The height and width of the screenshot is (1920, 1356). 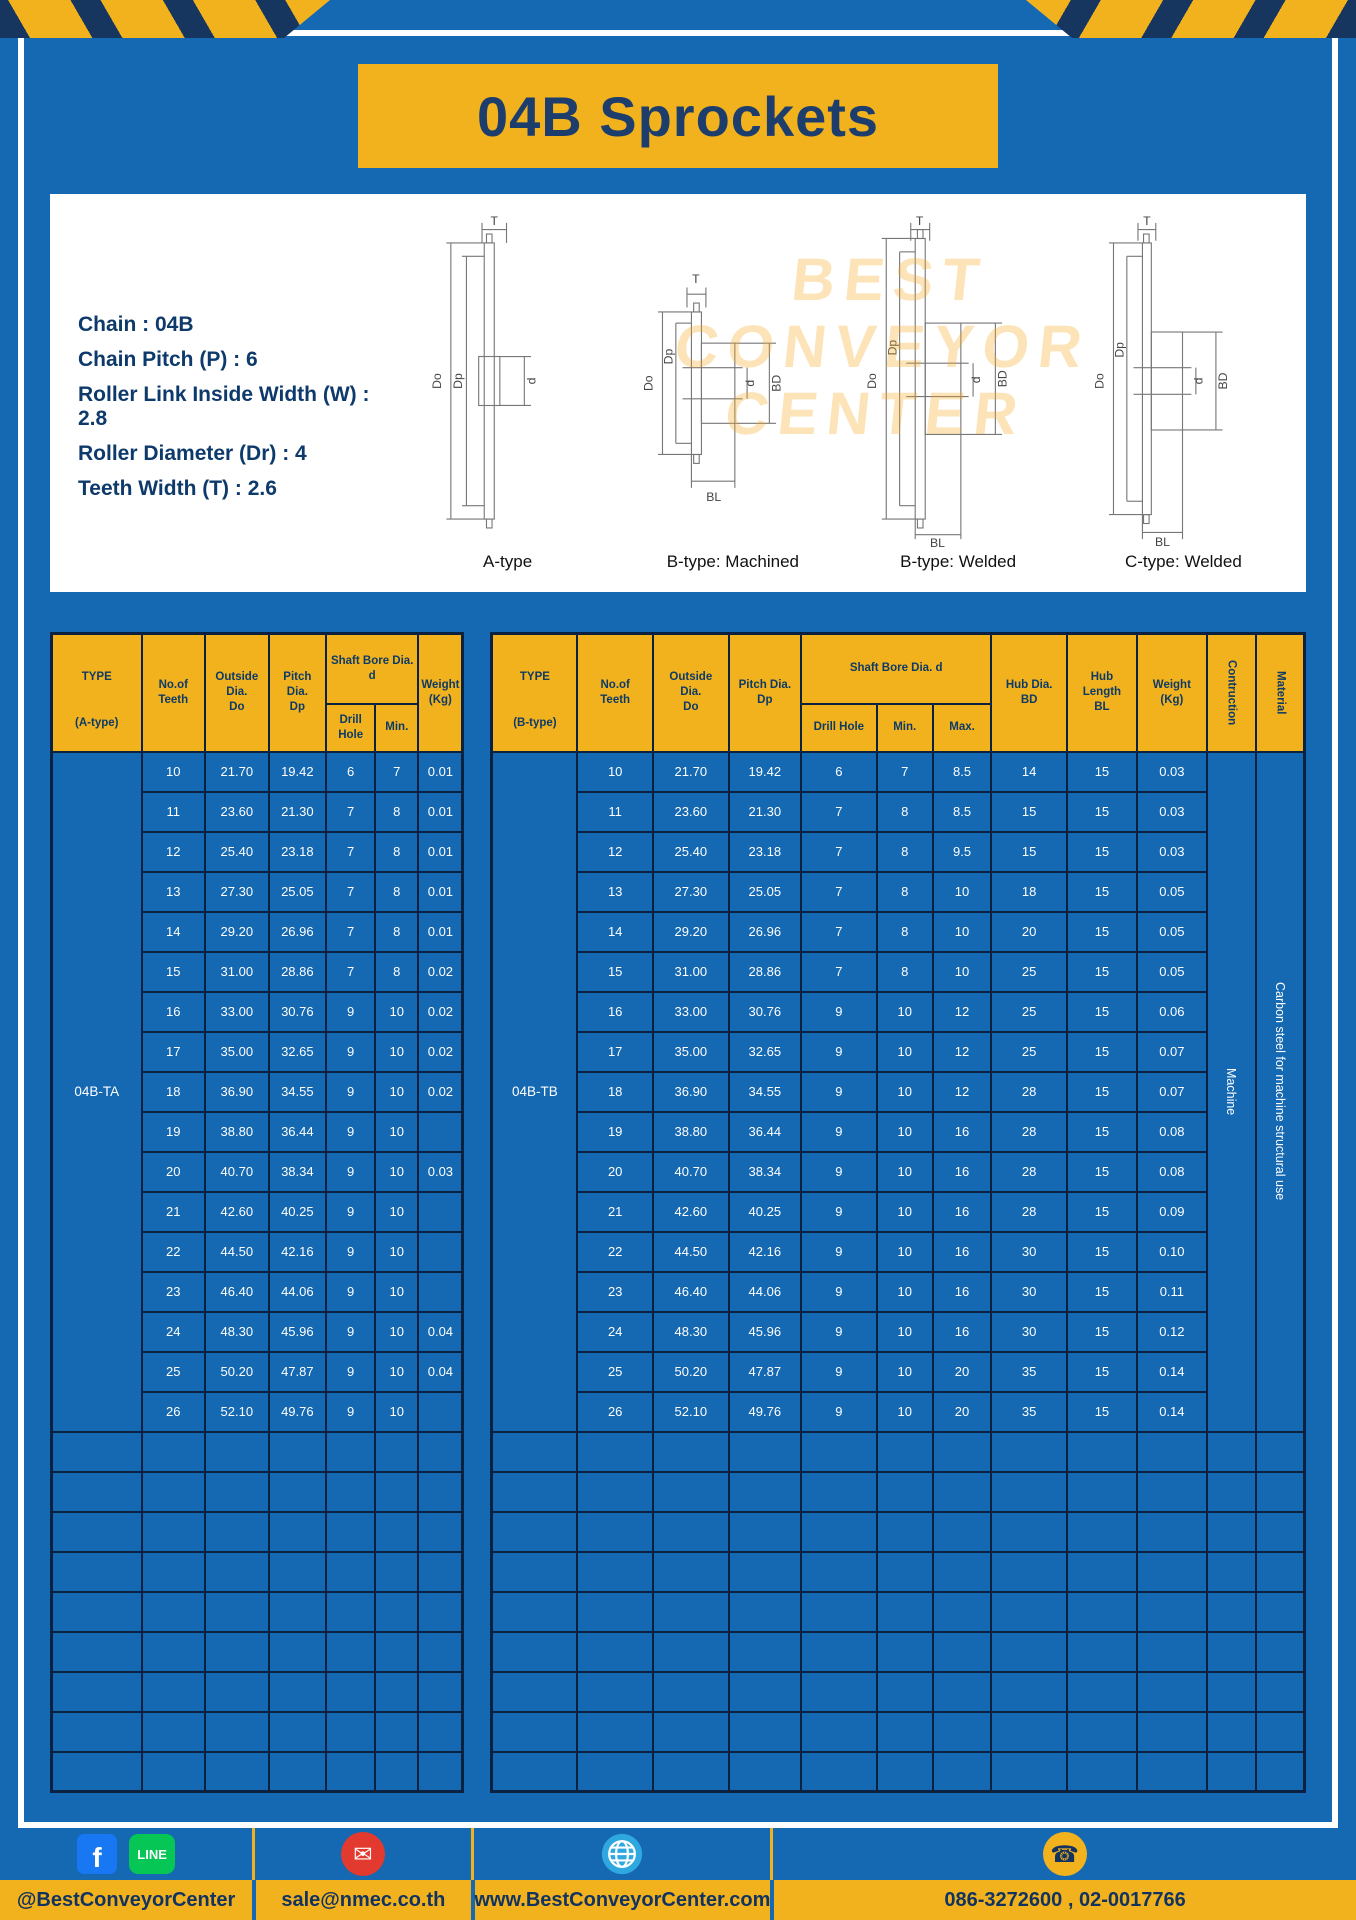 I want to click on col-teeth: No.of Teeth, so click(x=615, y=692).